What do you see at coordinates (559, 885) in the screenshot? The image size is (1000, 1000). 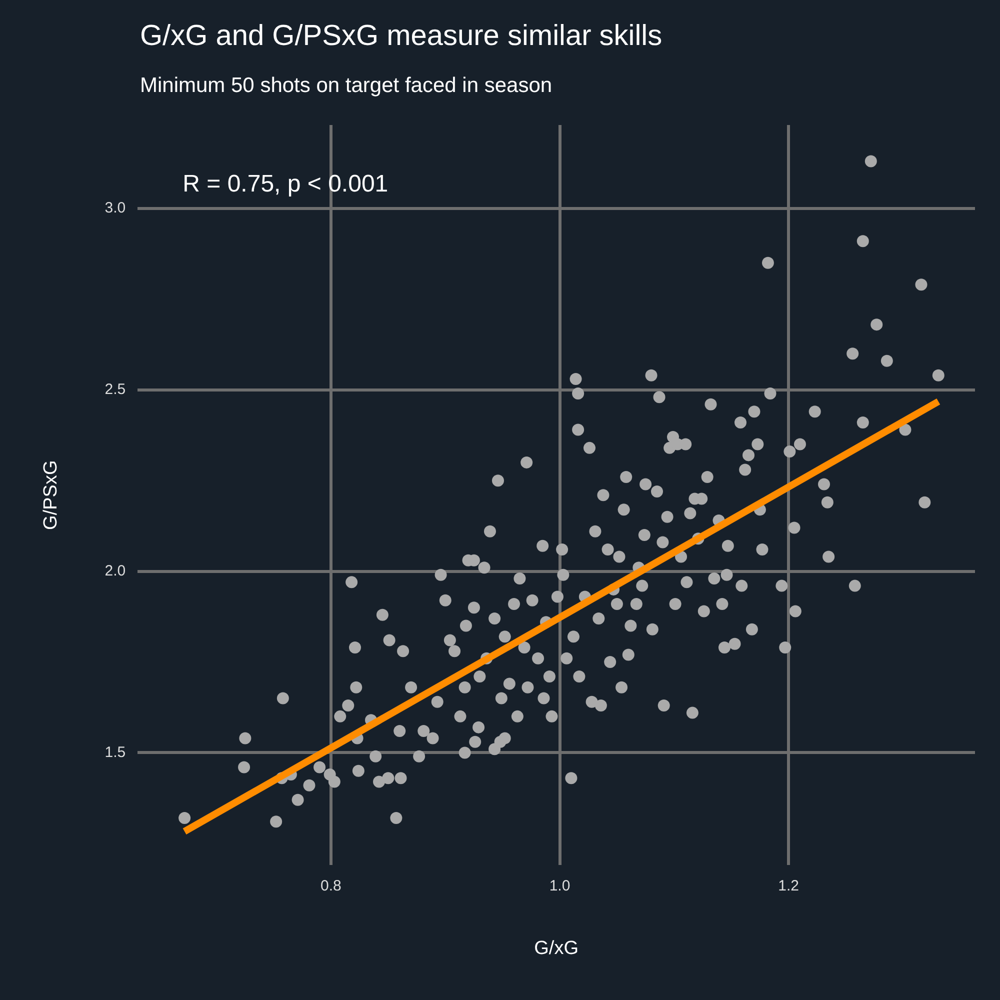 I see `x-tick-label: 1.0` at bounding box center [559, 885].